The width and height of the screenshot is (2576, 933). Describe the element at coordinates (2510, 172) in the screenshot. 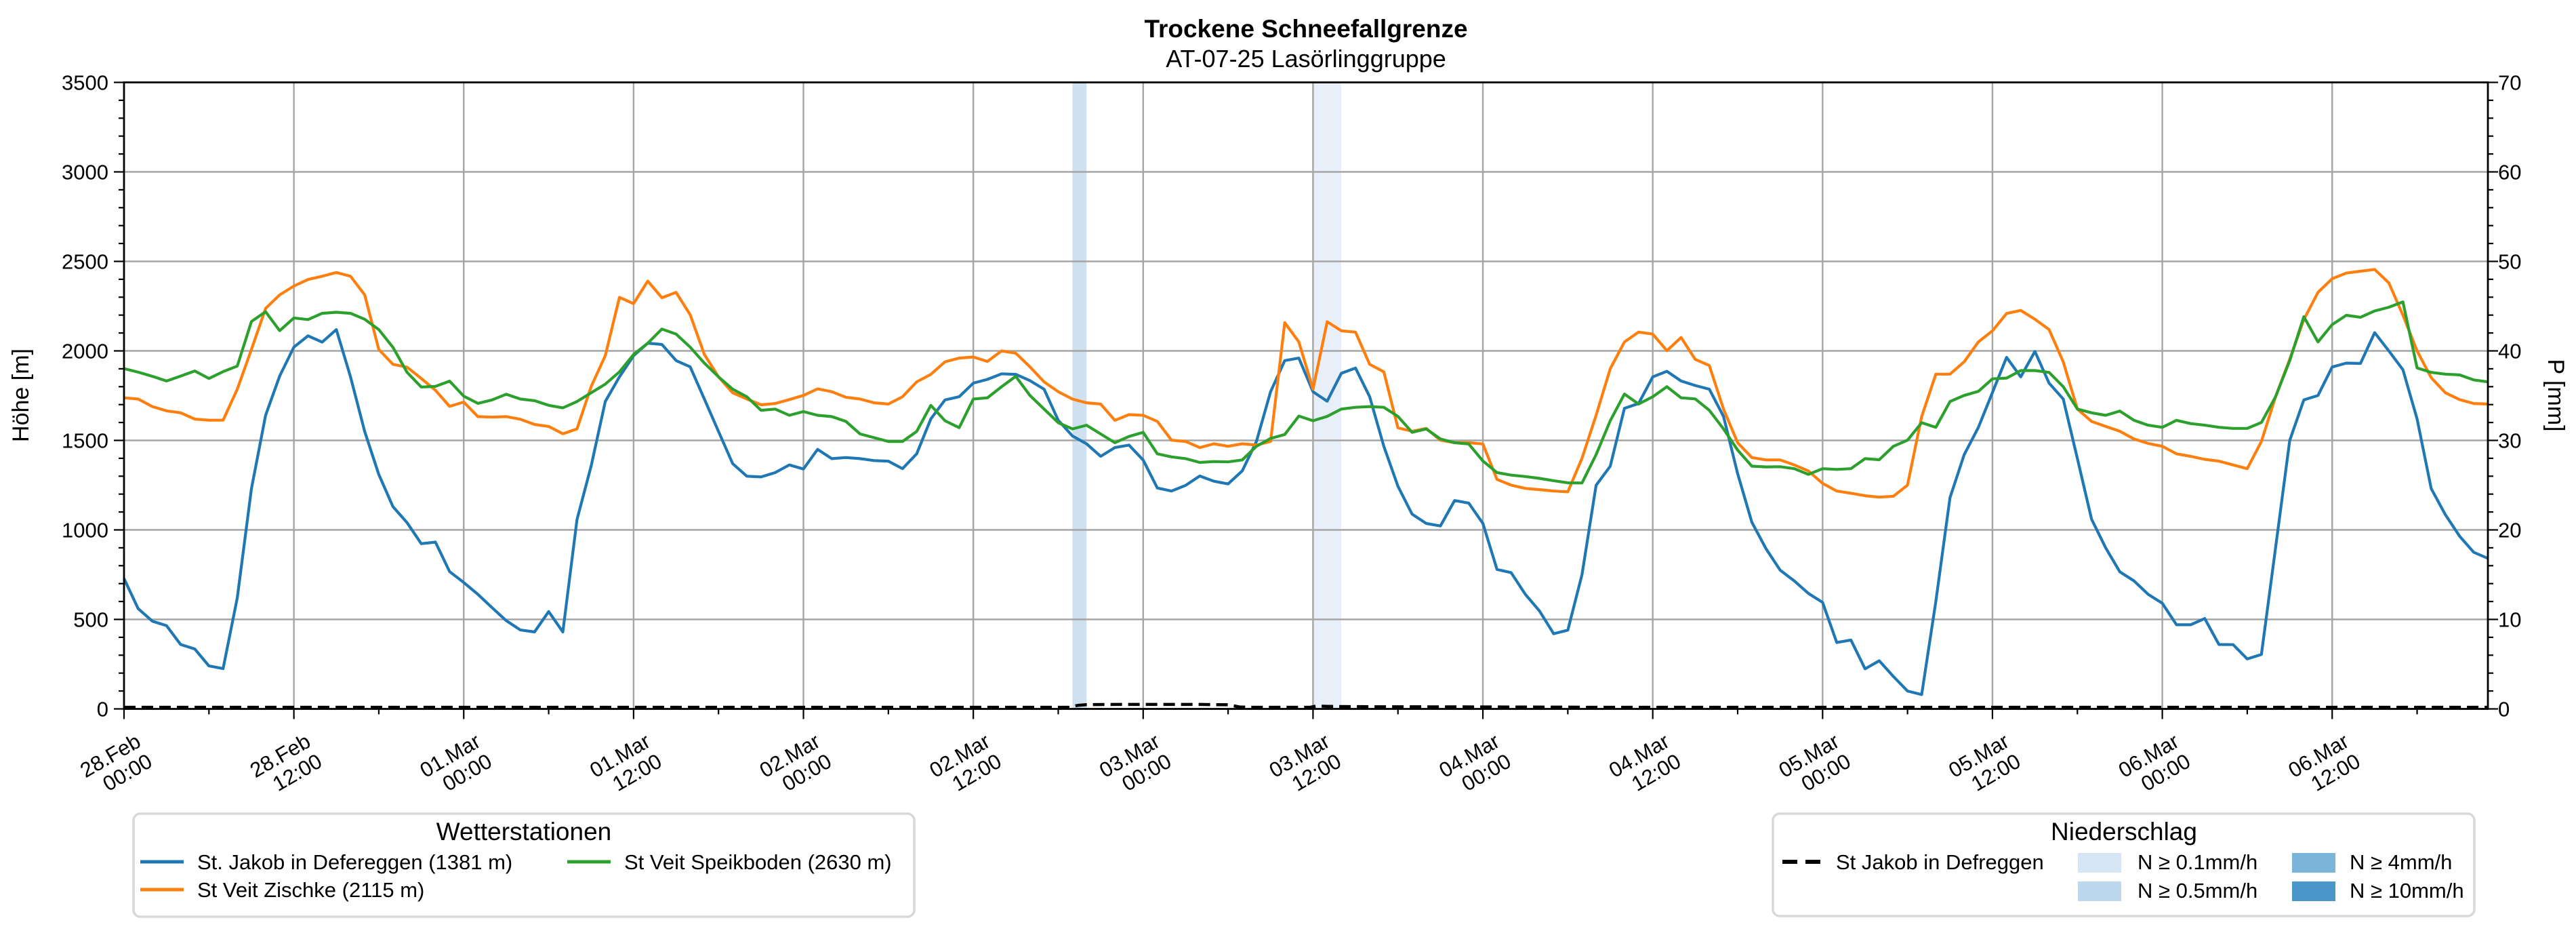

I see `svg-text: 60` at that location.